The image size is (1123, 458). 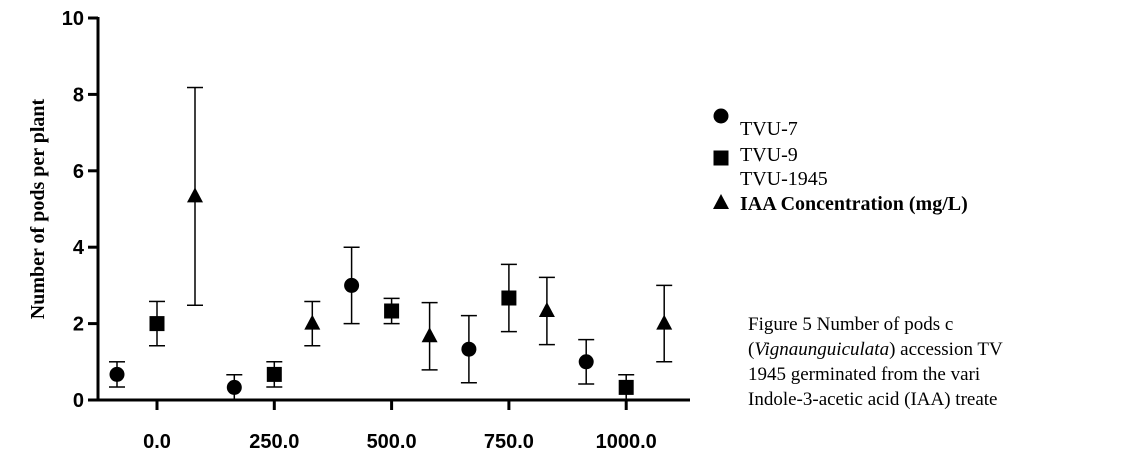 What do you see at coordinates (864, 374) in the screenshot?
I see `caption-text: 1945 germinated from the vari` at bounding box center [864, 374].